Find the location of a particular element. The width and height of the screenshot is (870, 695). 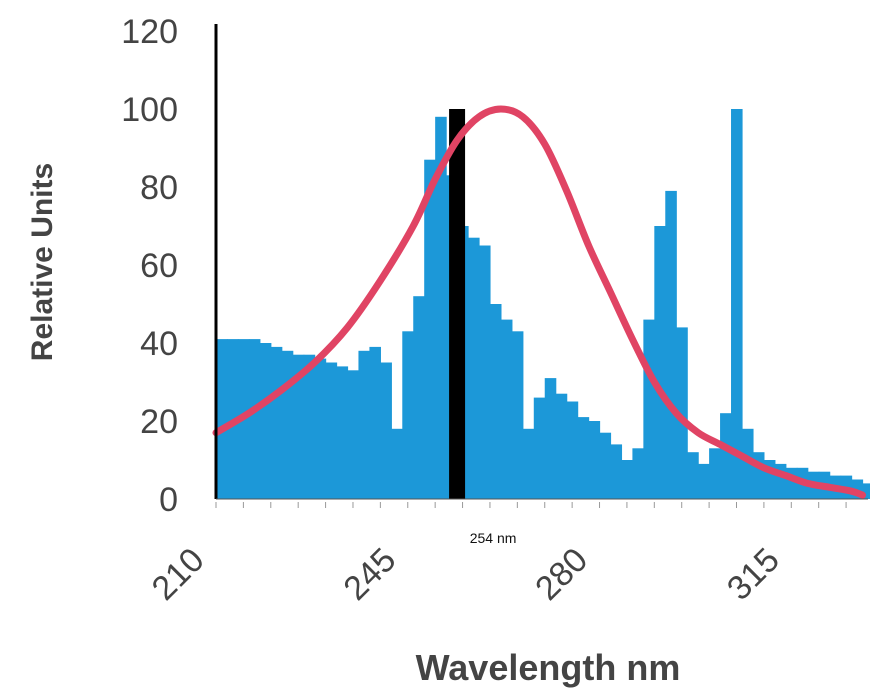

marker-annotation: 254 nm is located at coordinates (493, 538).